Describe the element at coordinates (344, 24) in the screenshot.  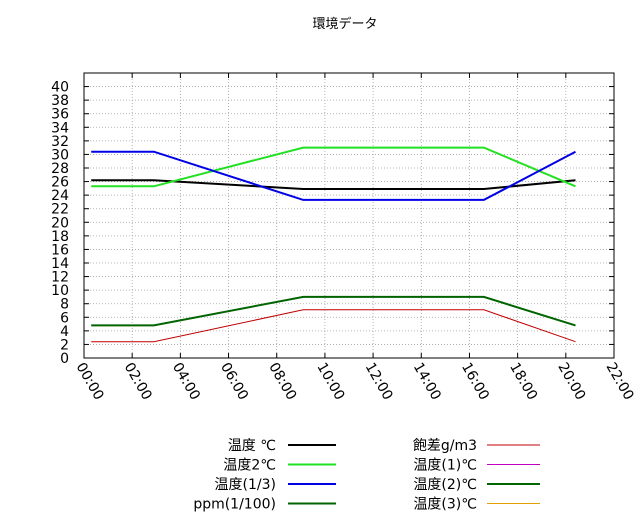
I see `chart-title: 環境データ` at that location.